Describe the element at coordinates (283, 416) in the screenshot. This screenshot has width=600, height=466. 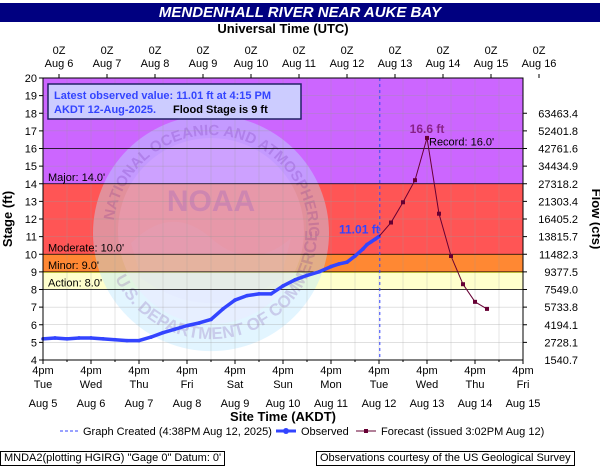
I see `bottom-axis-title: Site Time (AKDT)` at that location.